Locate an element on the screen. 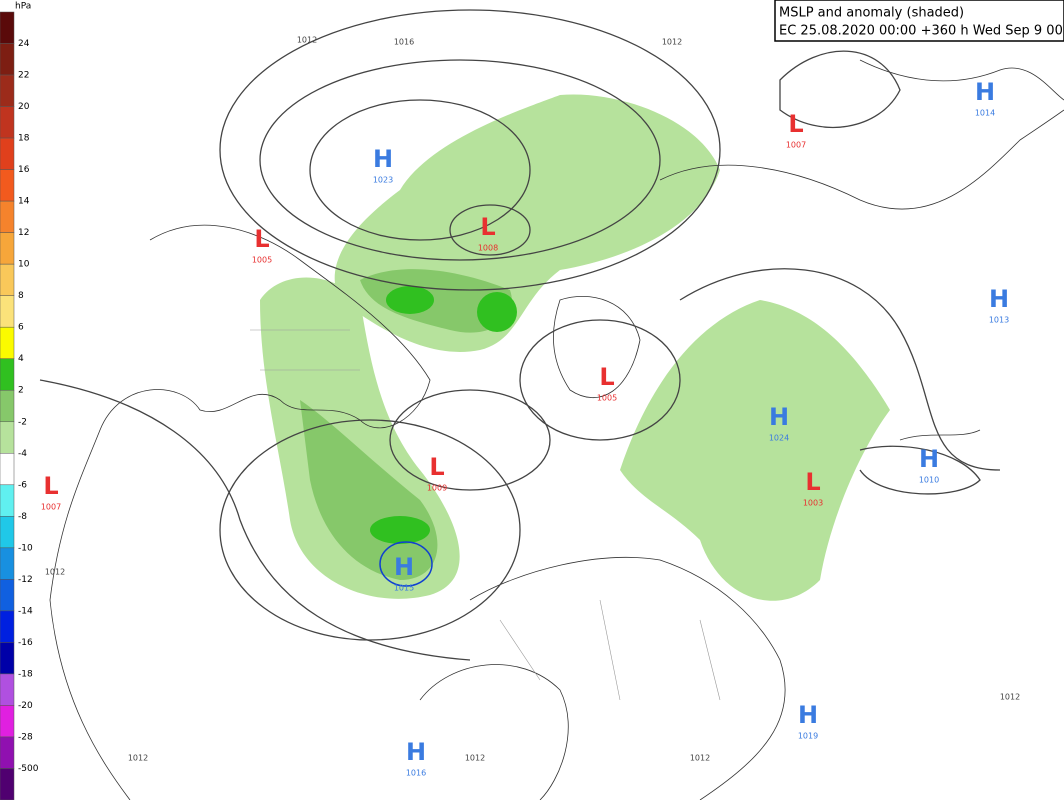 The image size is (1064, 800). legend-label: 4 is located at coordinates (21, 359).